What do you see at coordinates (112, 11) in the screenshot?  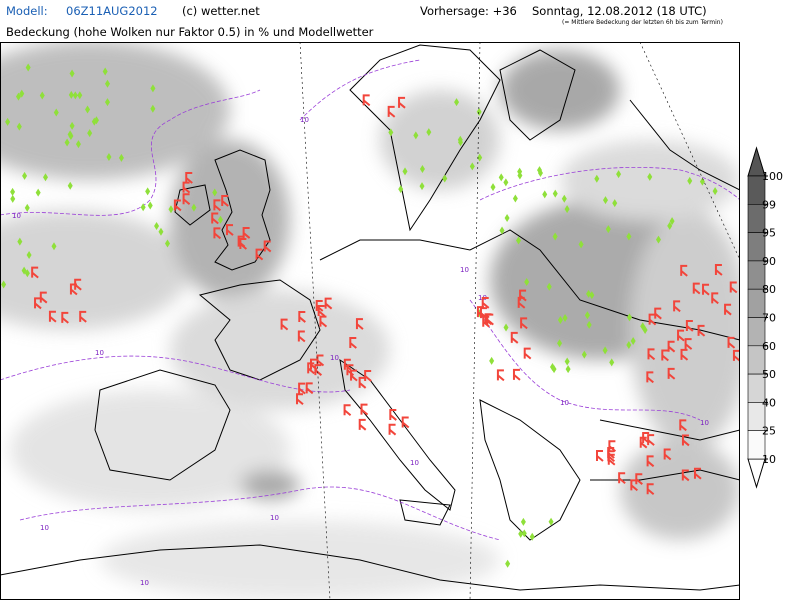 I see `model-run: 06Z11AUG2012` at bounding box center [112, 11].